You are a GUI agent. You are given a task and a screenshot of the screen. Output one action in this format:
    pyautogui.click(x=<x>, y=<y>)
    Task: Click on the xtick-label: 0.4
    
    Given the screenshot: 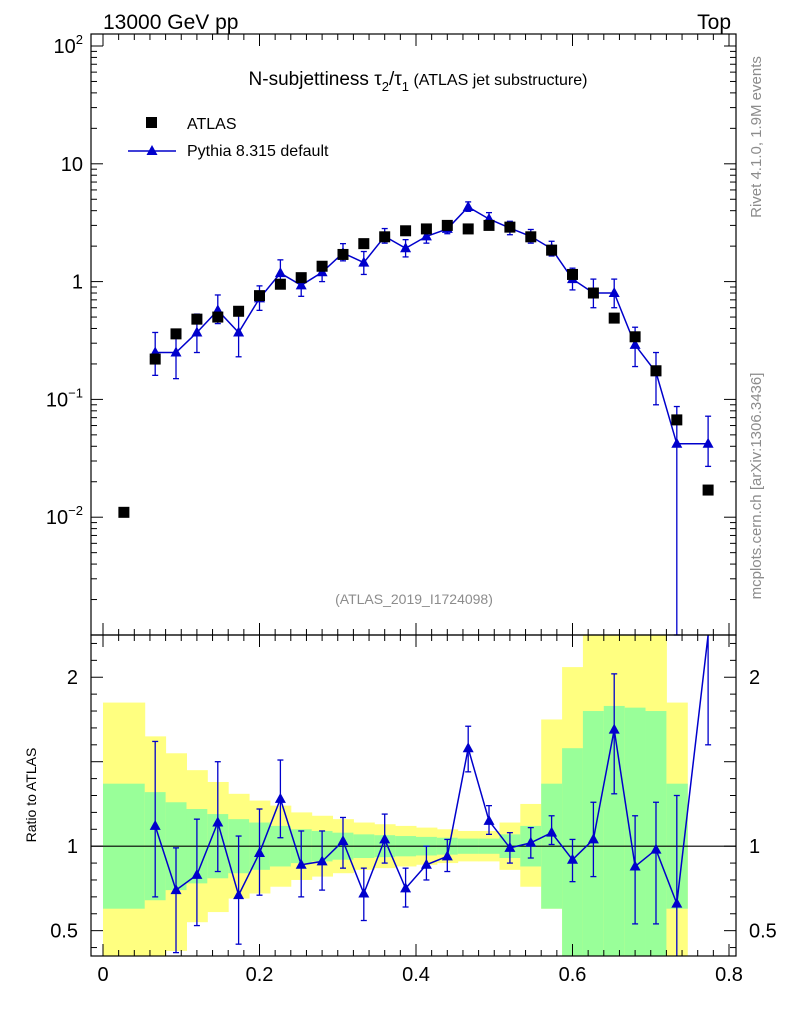 What is the action you would take?
    pyautogui.click(x=416, y=975)
    